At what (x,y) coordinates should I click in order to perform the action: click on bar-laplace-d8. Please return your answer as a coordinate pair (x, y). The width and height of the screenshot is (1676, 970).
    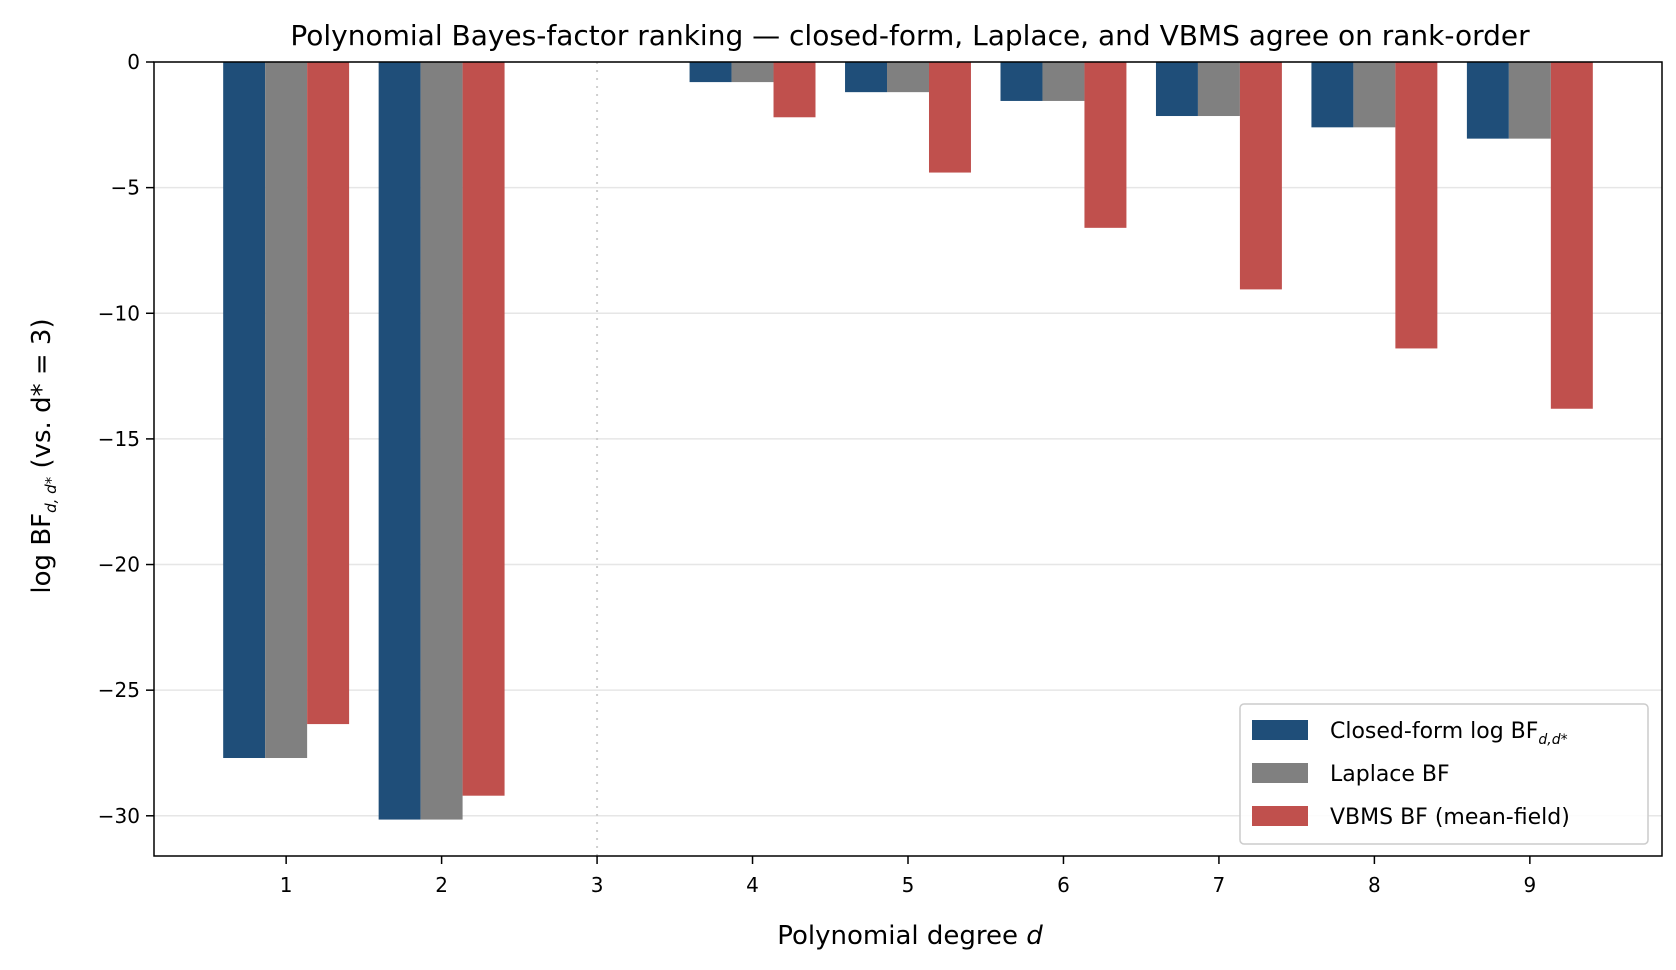
    Looking at the image, I should click on (1374, 95).